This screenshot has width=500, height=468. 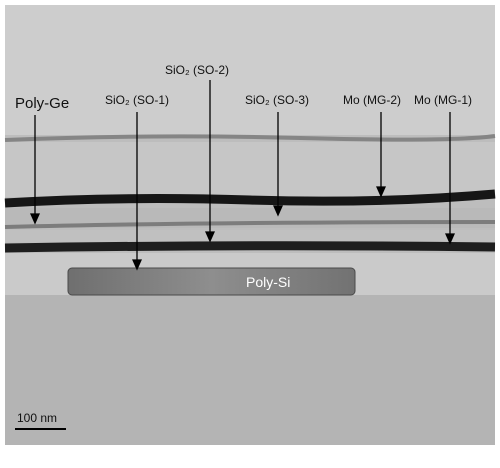 I want to click on label: SiO₂ (SO-1), so click(x=137, y=100).